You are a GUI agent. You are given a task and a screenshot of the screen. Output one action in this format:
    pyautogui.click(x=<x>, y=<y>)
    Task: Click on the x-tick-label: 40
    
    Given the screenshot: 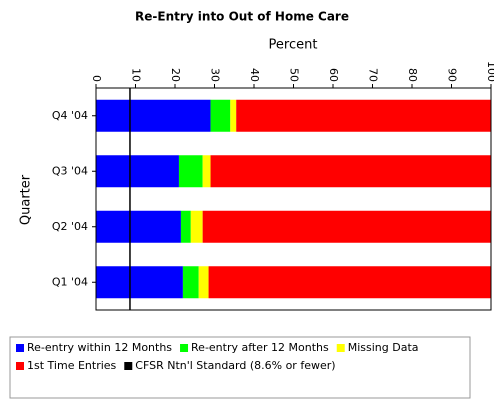 What is the action you would take?
    pyautogui.click(x=254, y=75)
    